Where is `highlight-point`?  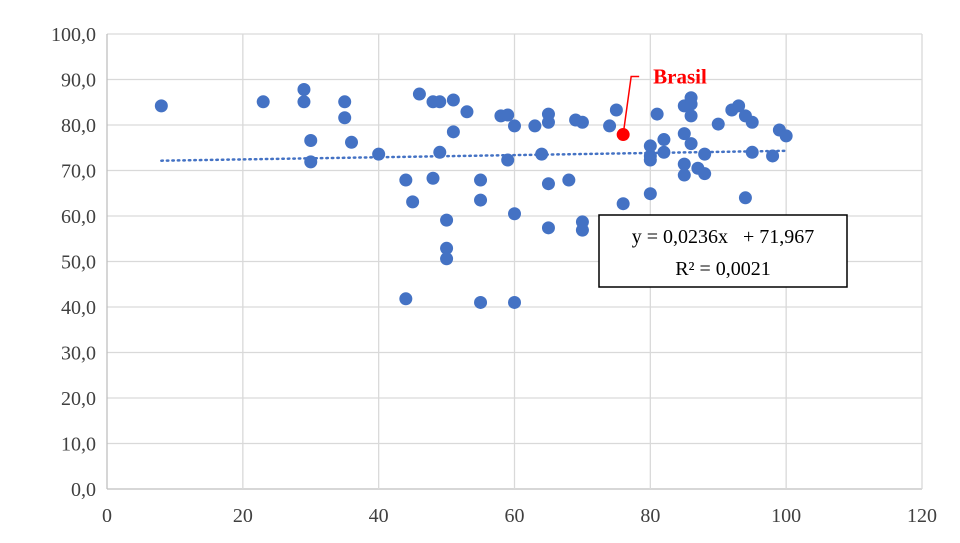
highlight-point is located at coordinates (623, 135).